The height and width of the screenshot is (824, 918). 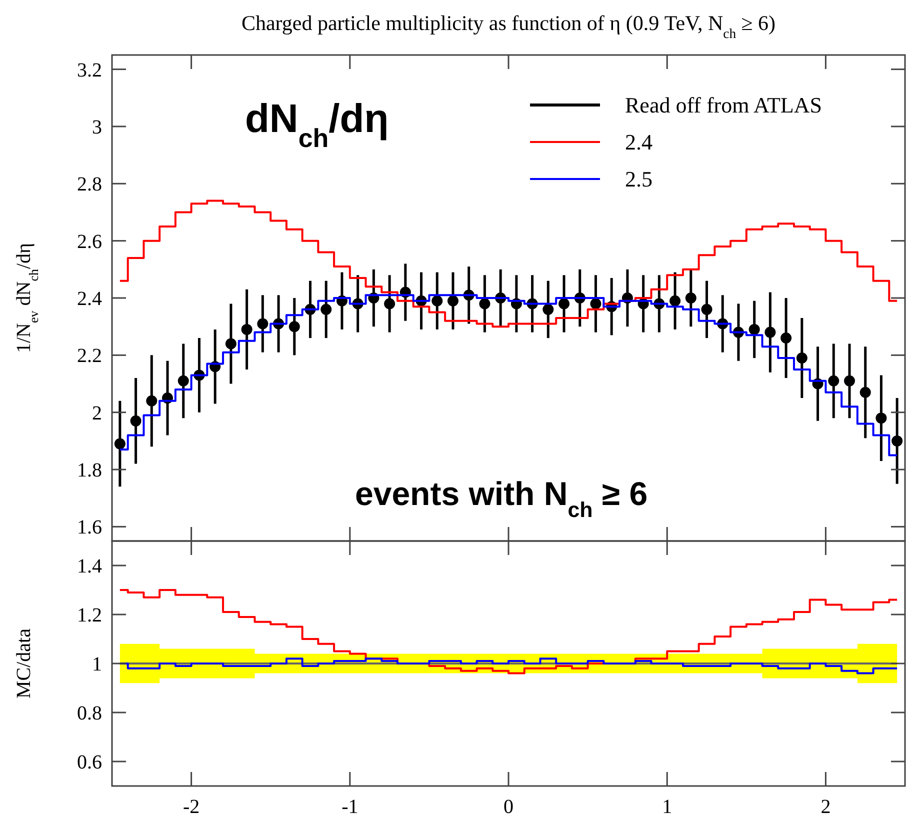 I want to click on y-tick-label: 2.2, so click(x=89, y=356).